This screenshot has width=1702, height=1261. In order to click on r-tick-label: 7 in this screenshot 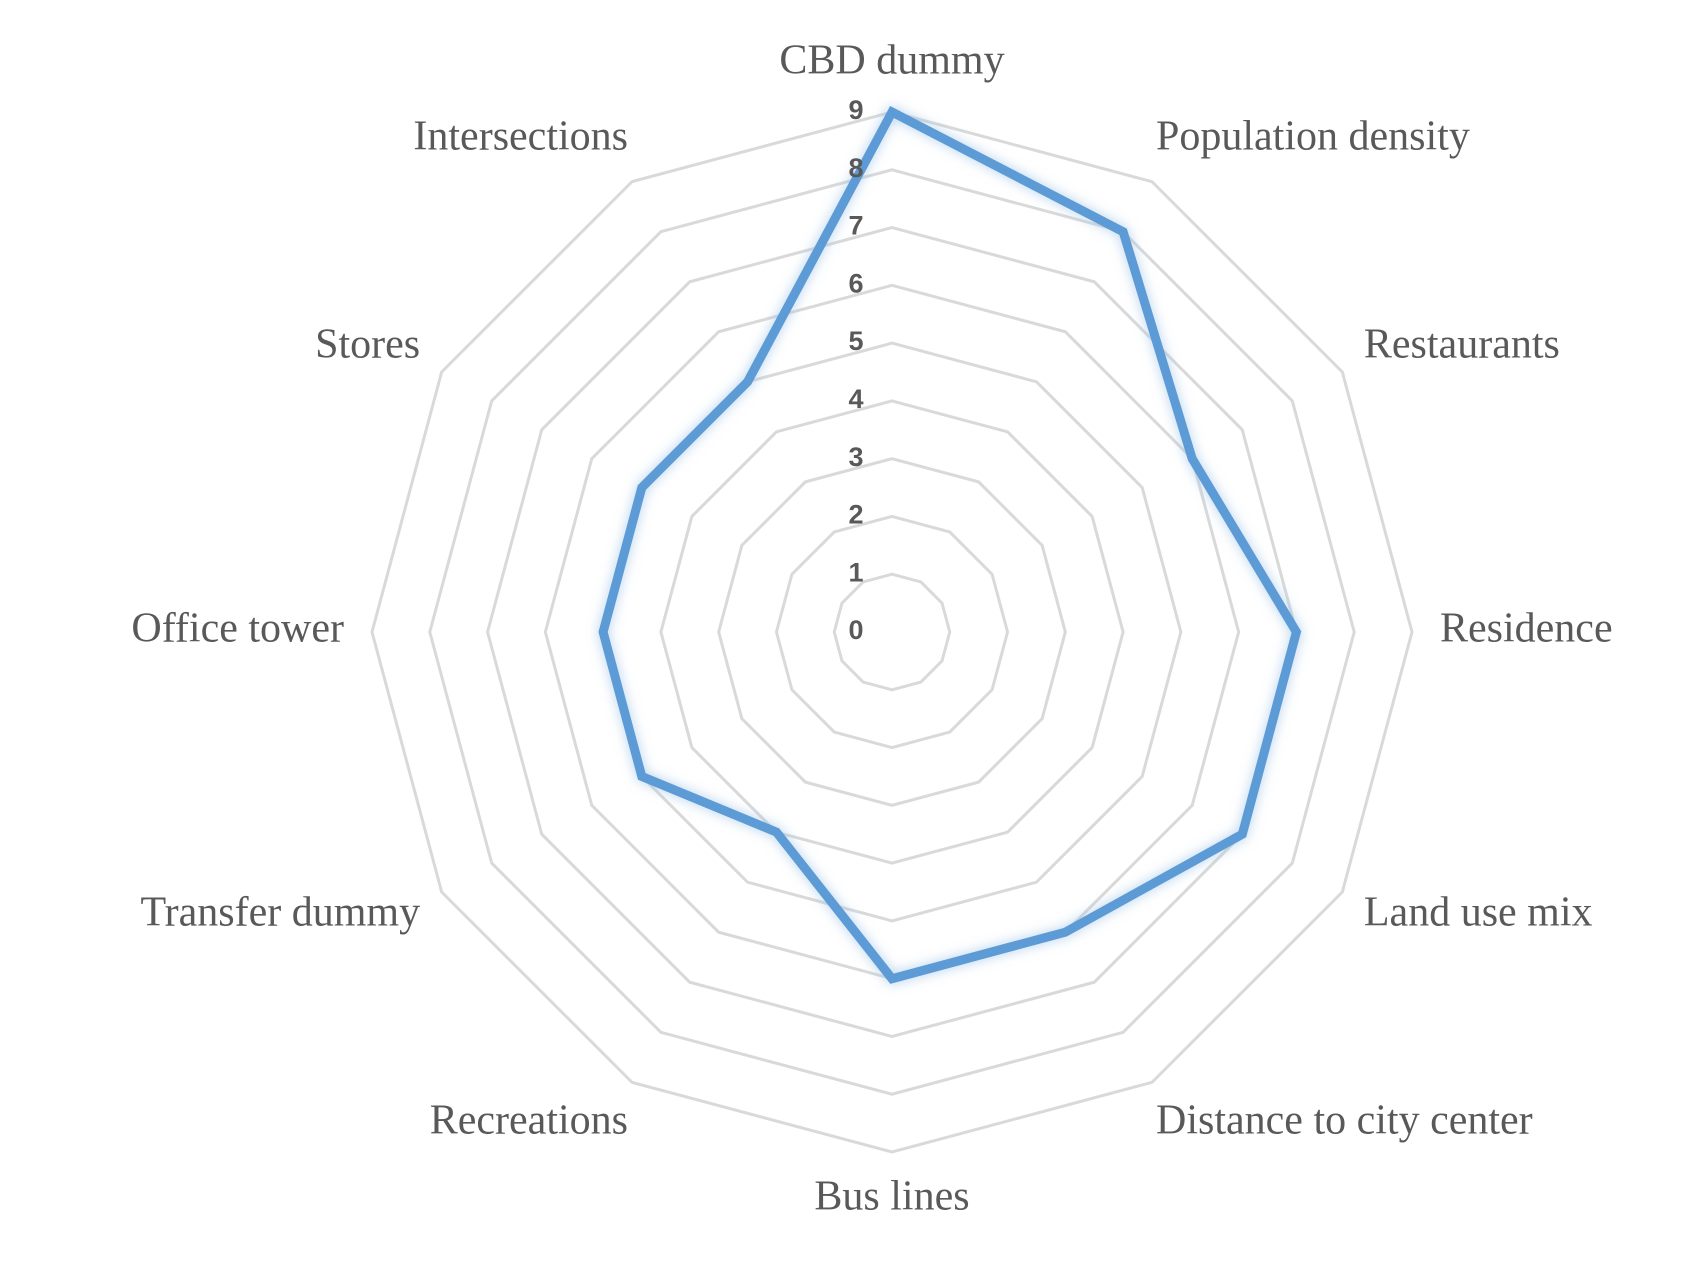, I will do `click(855, 226)`.